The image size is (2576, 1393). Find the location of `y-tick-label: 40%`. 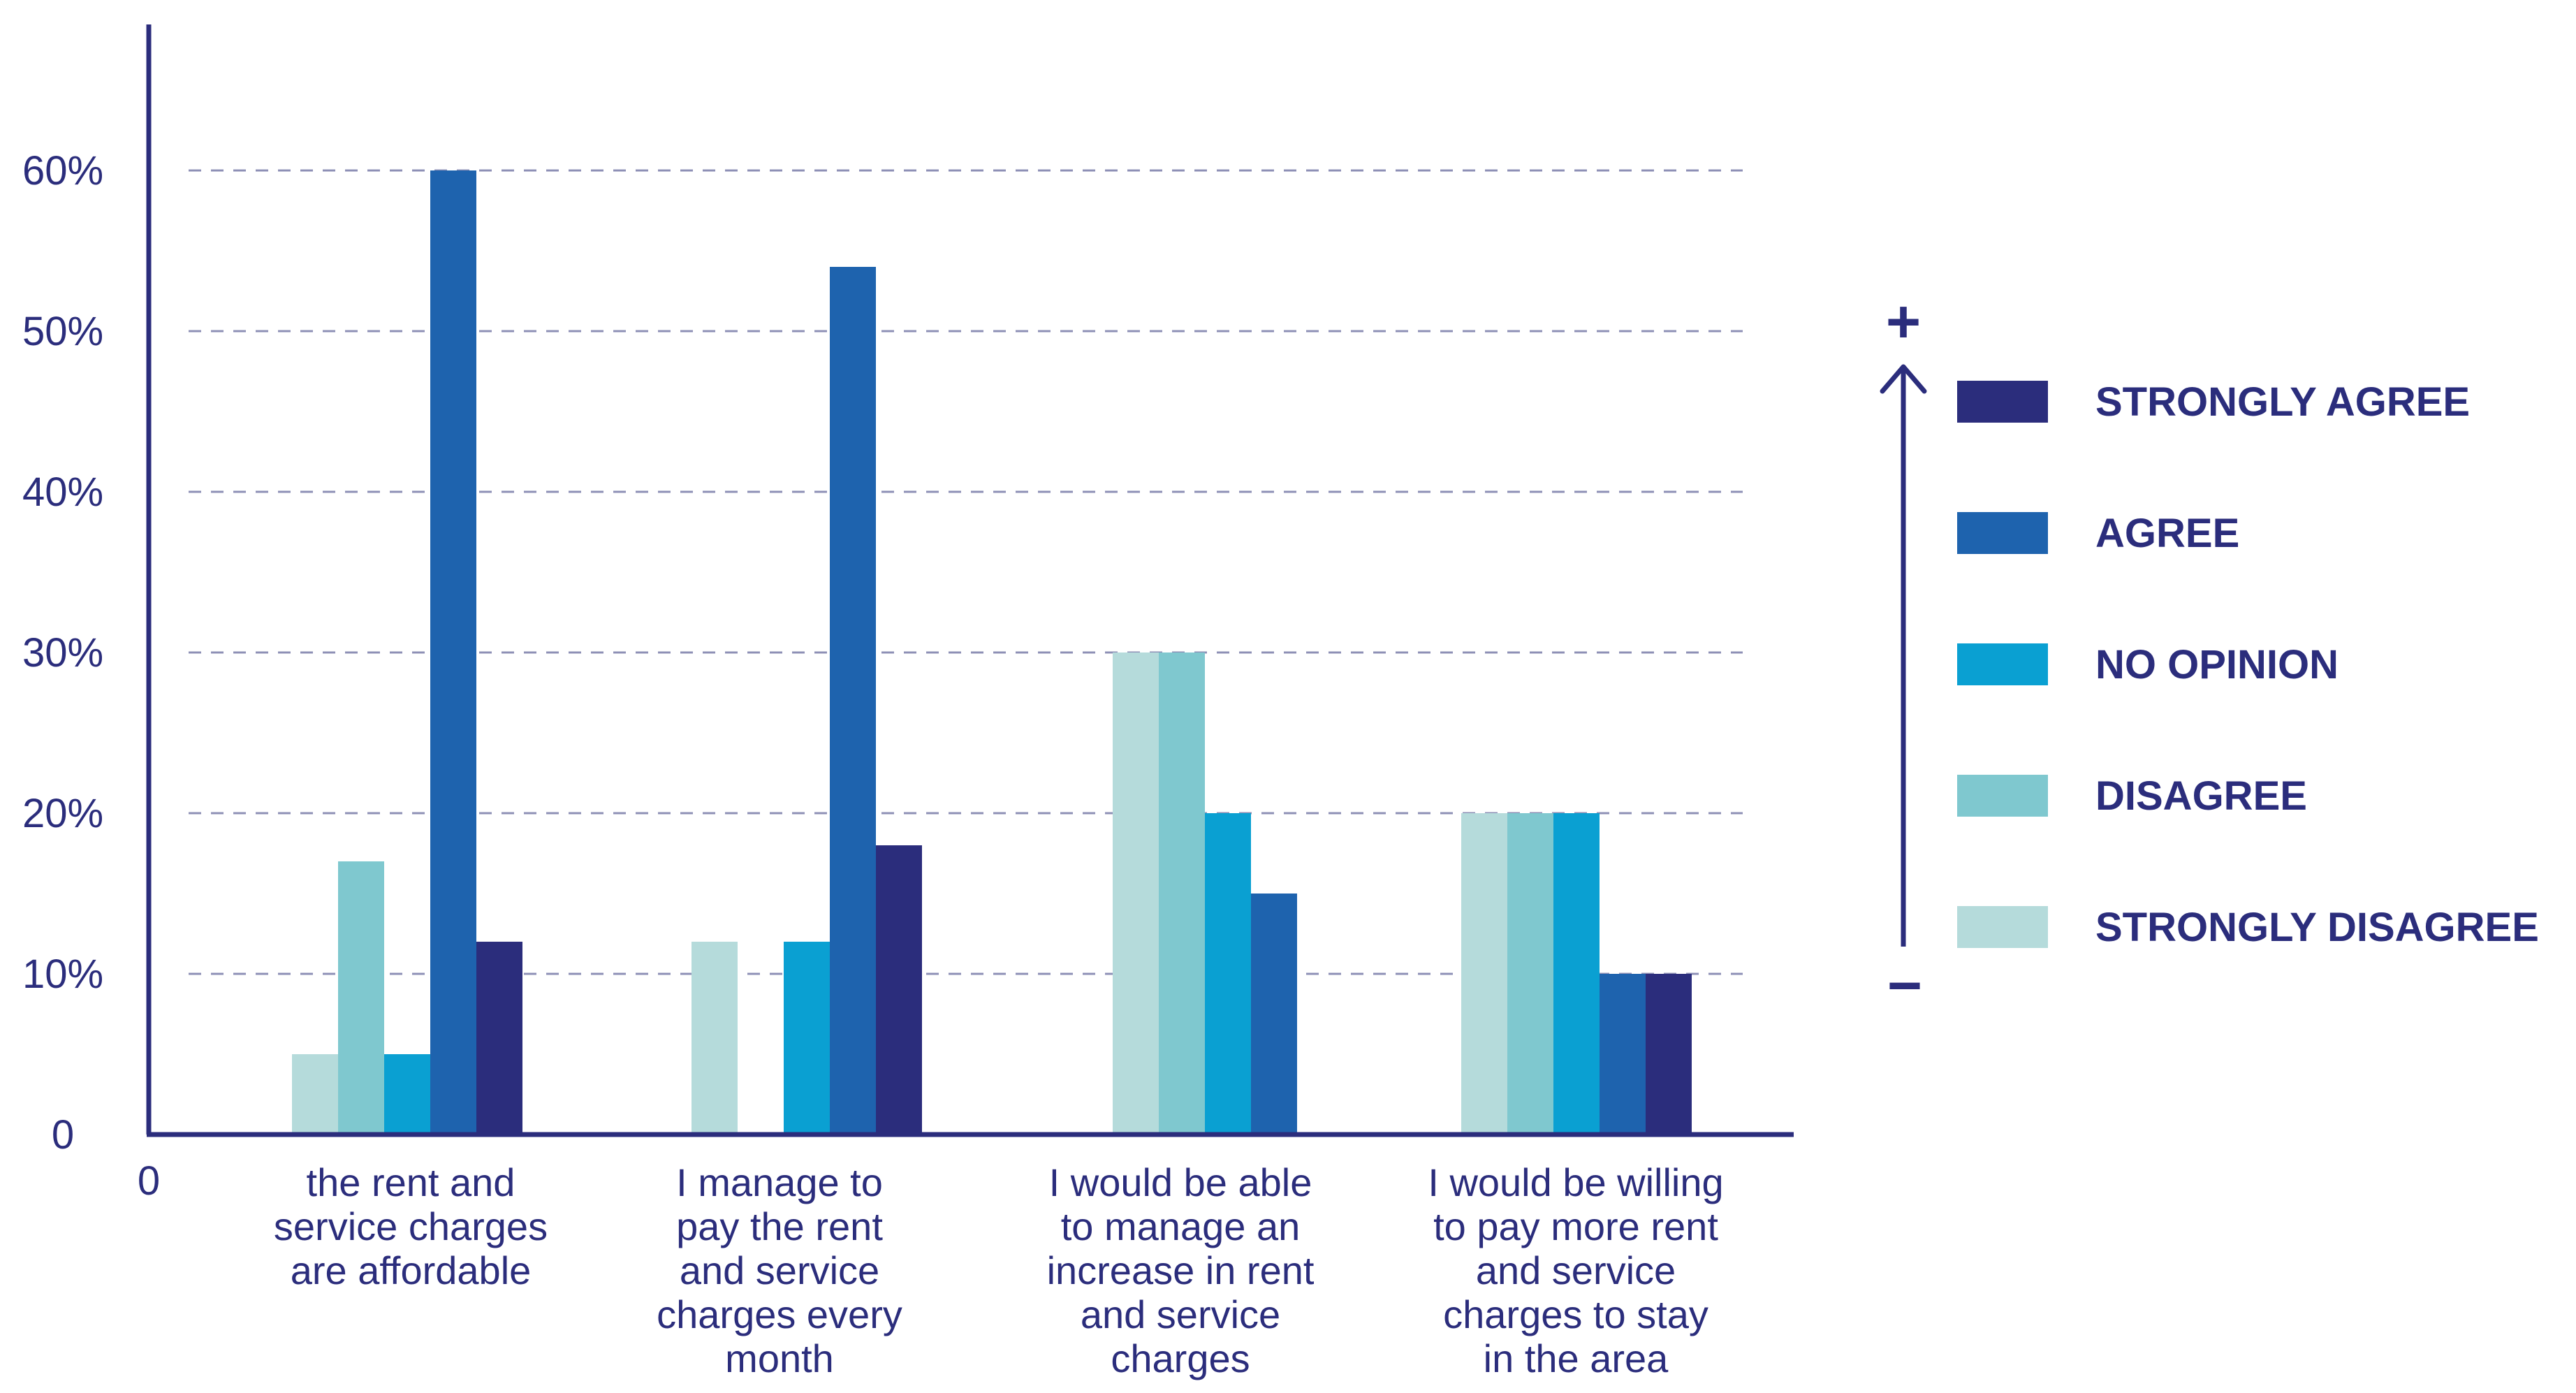

y-tick-label: 40% is located at coordinates (63, 492).